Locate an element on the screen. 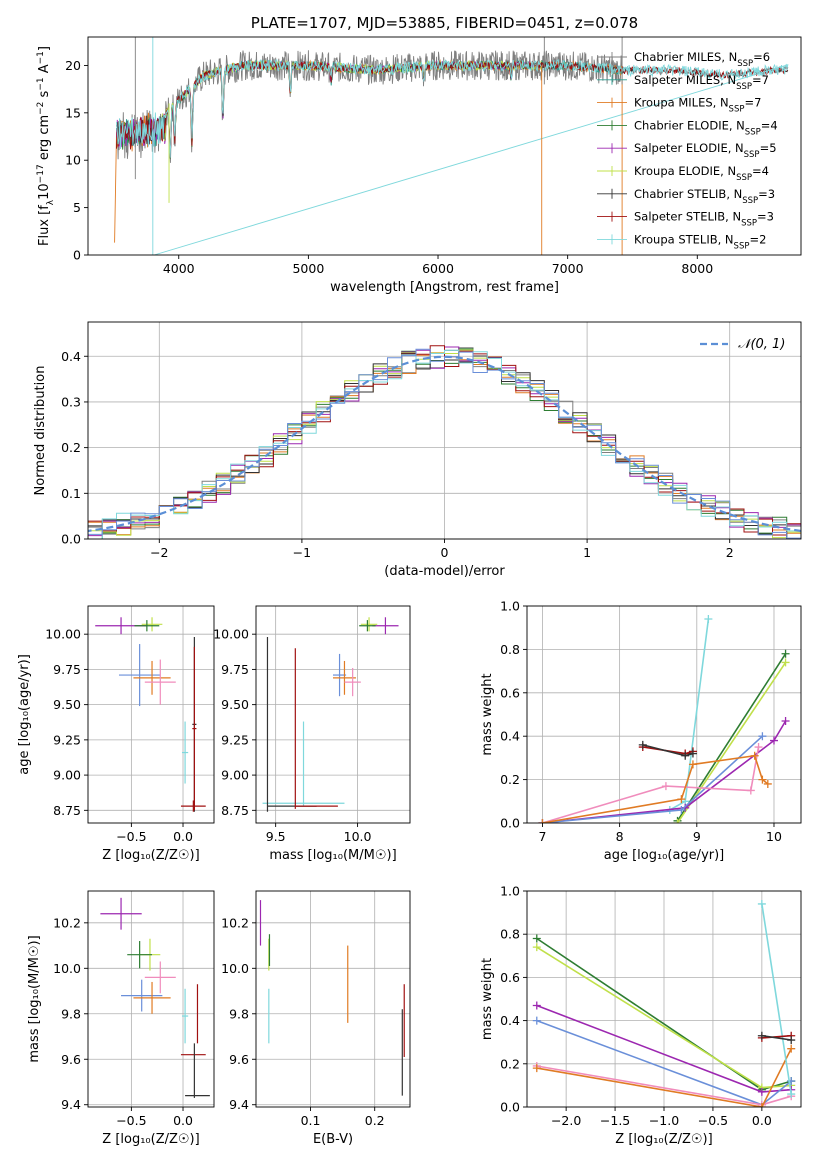 The width and height of the screenshot is (819, 1170). y-tick-label: 0.8 is located at coordinates (510, 934).